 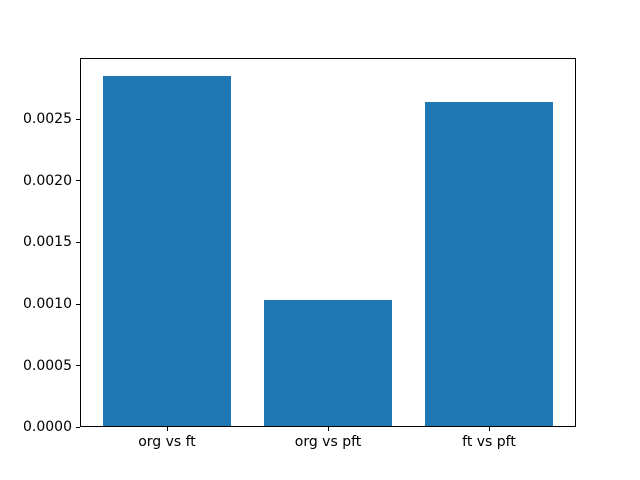 I want to click on x-tick-label-ft-vs-pft: ft vs pft, so click(x=489, y=442).